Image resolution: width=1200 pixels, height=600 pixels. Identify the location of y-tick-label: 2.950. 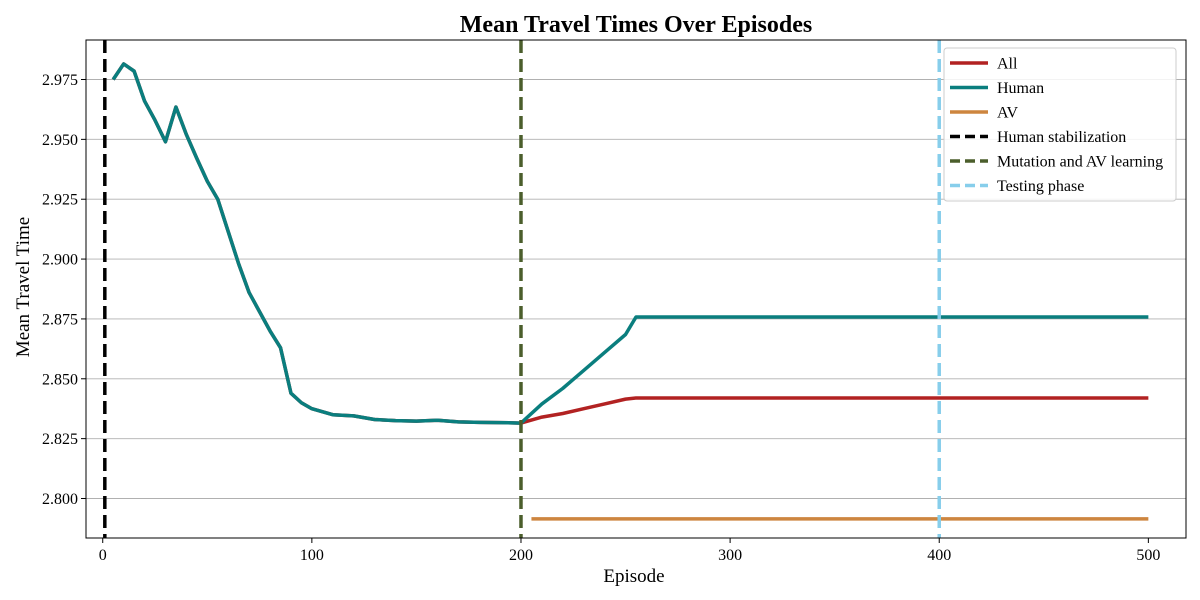
(60, 140).